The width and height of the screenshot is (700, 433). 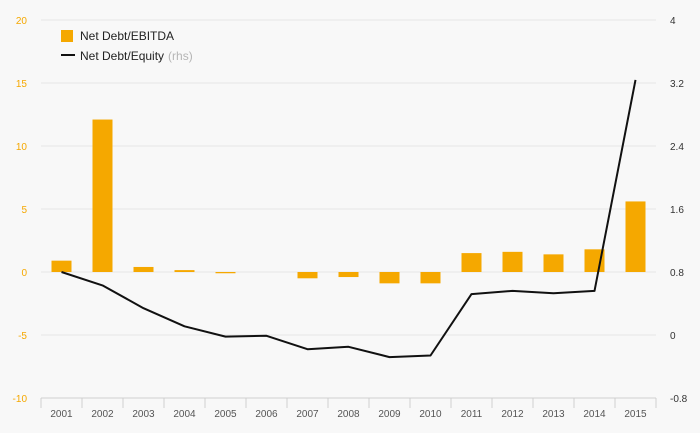 I want to click on y-left-tick-label: 10, so click(x=22, y=147).